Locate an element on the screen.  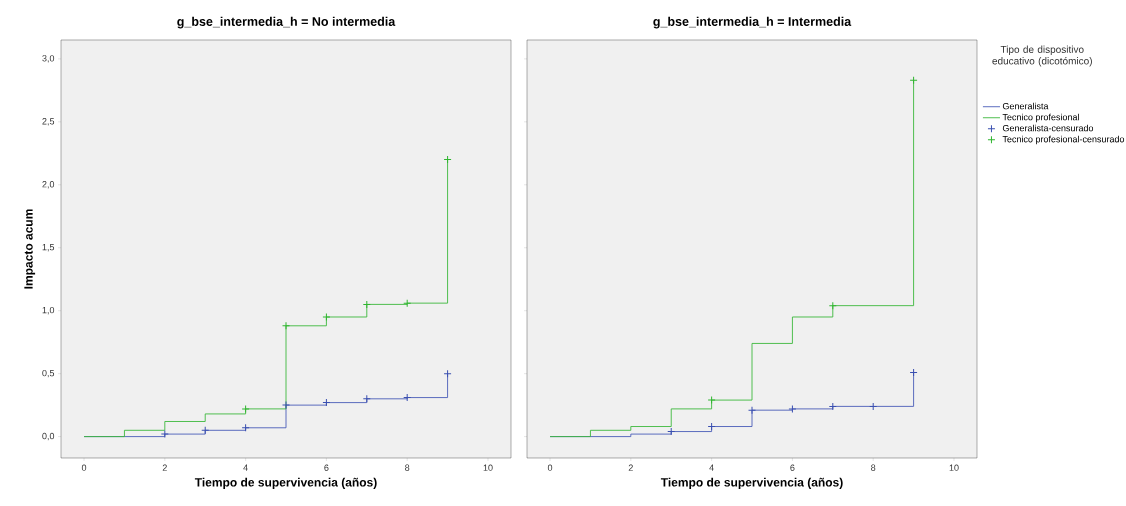
legend-label: Generalista-censurado is located at coordinates (1048, 128).